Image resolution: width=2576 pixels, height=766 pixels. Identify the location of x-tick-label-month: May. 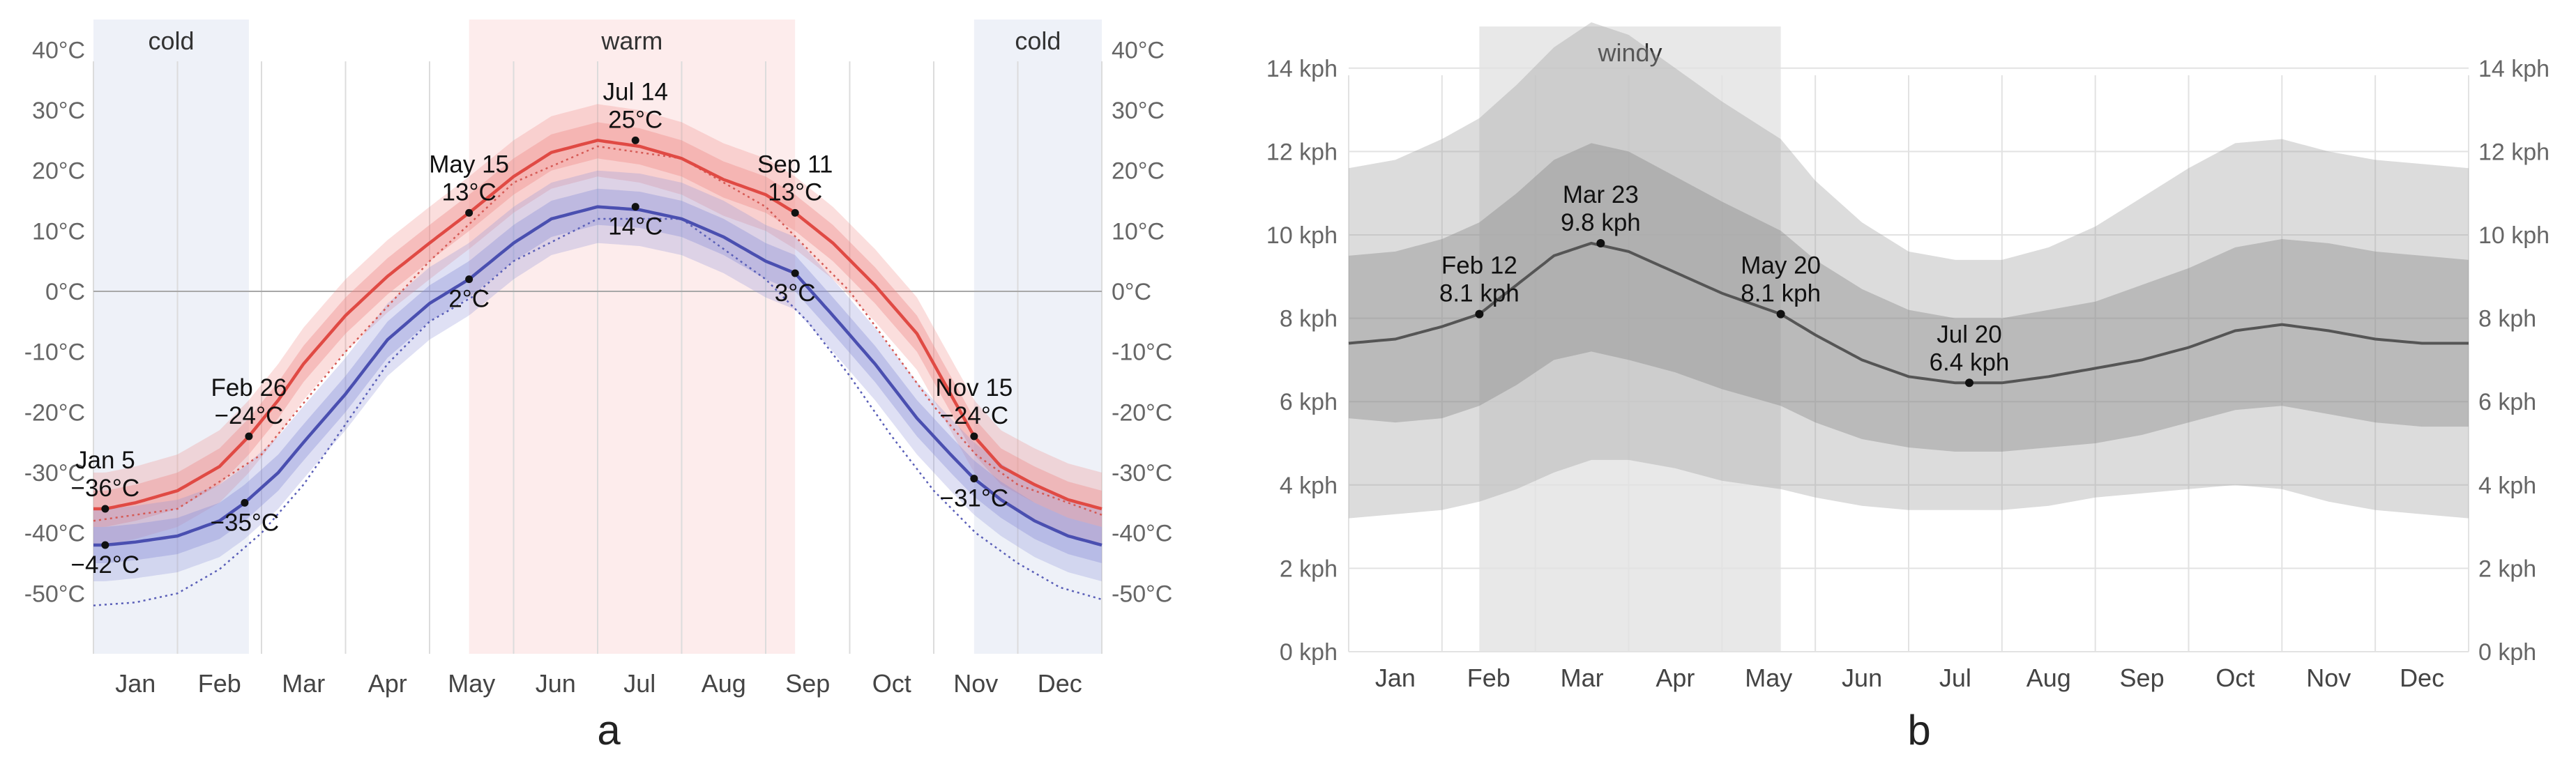
(471, 683).